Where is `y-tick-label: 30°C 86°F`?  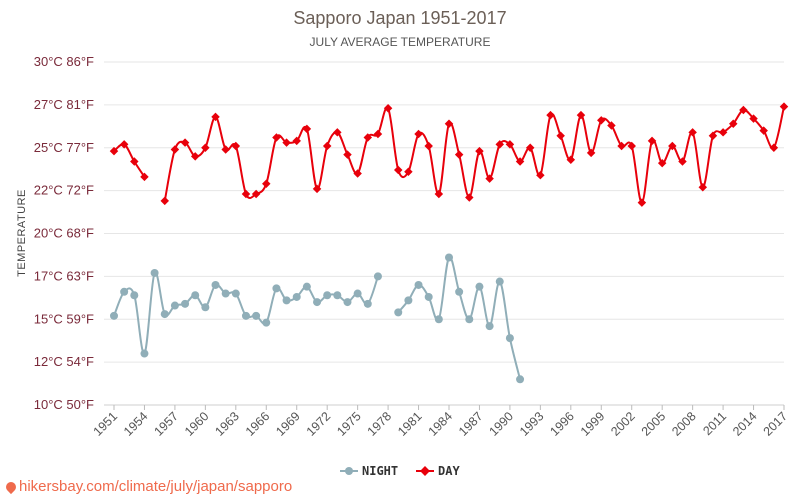
y-tick-label: 30°C 86°F is located at coordinates (64, 61).